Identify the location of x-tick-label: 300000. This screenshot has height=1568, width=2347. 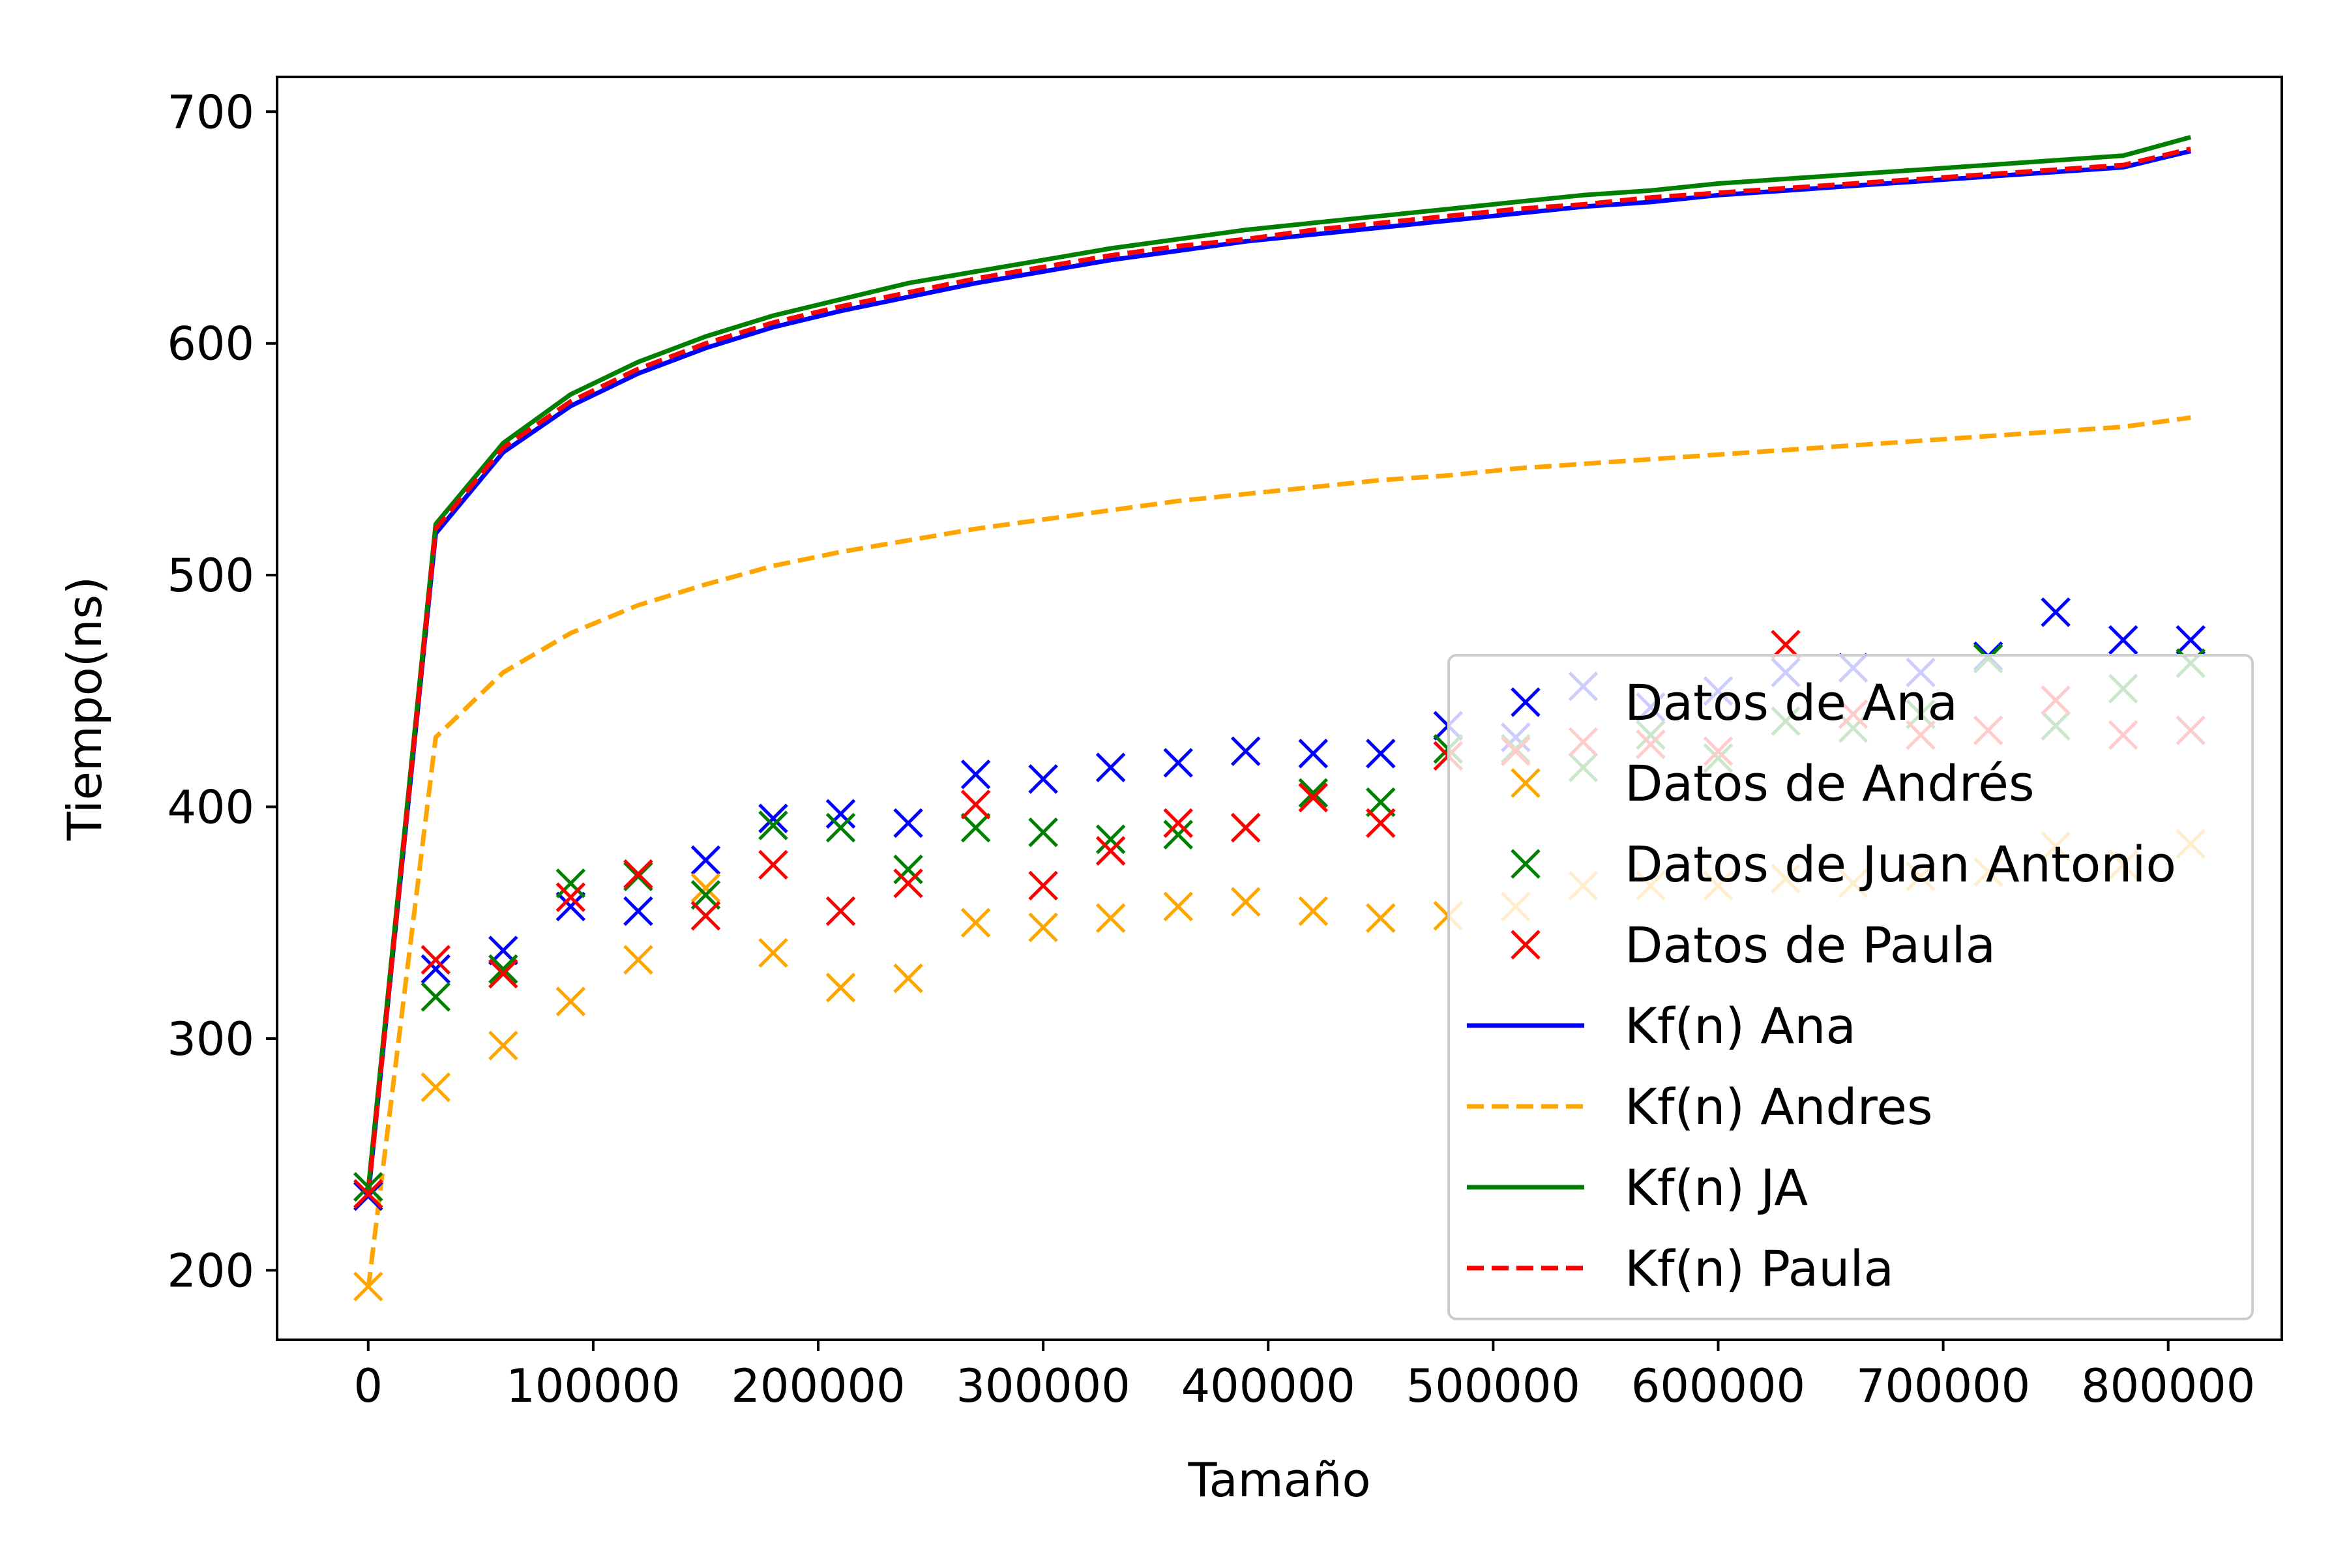
(1043, 1386).